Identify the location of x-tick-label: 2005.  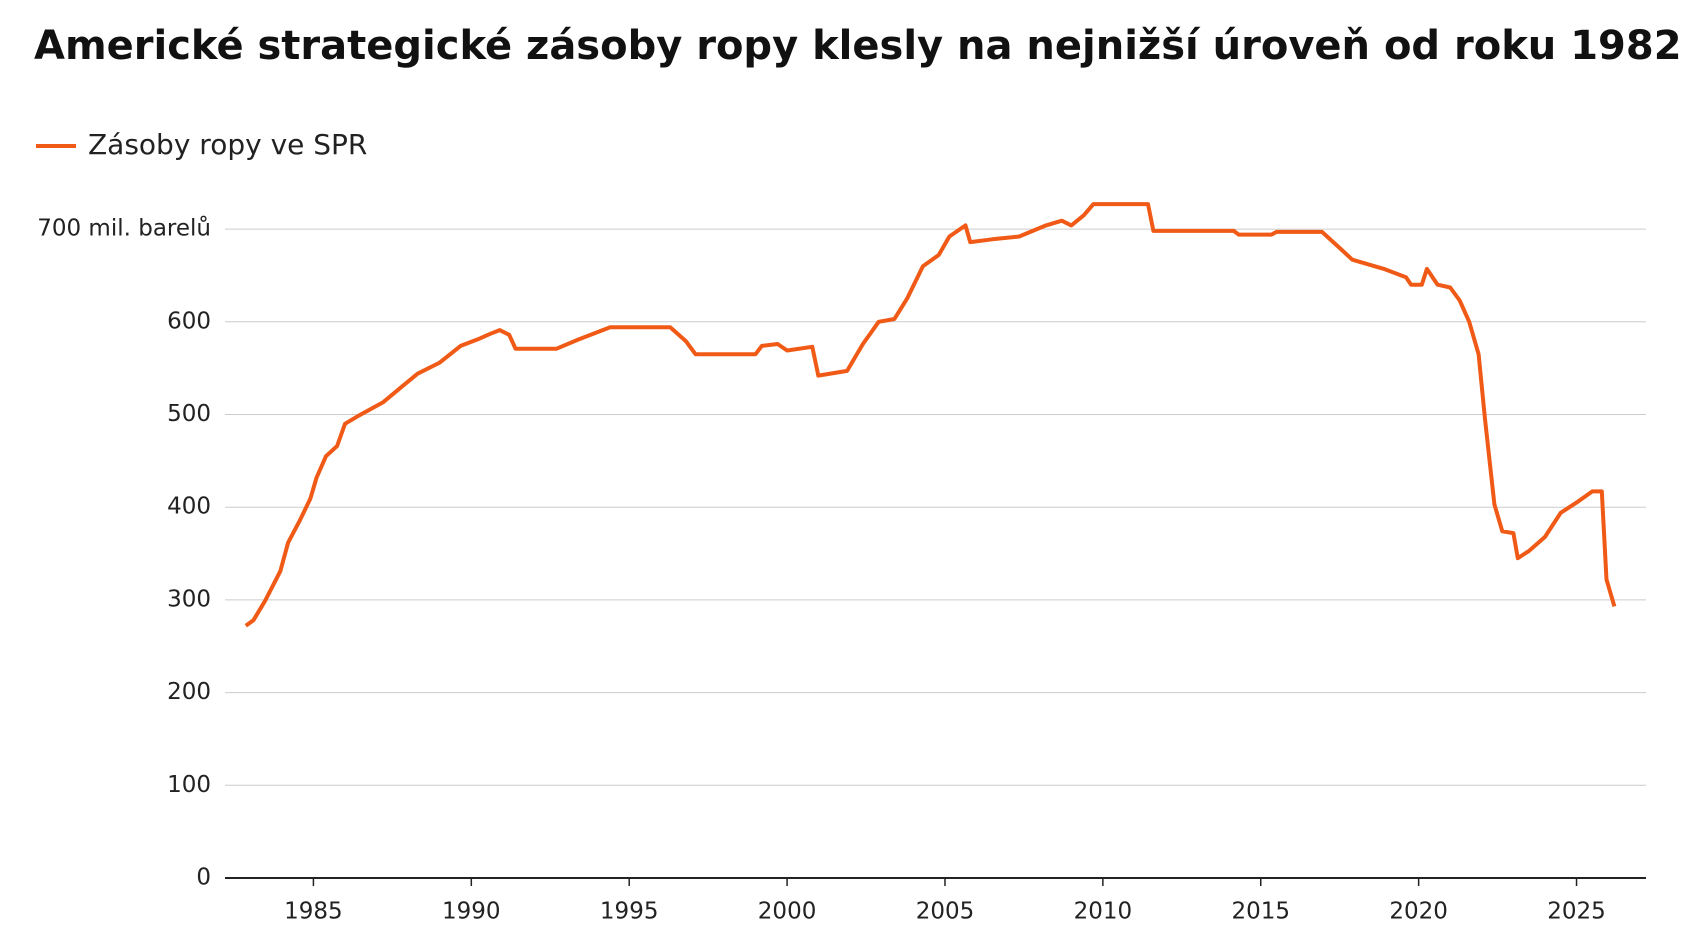
(945, 912).